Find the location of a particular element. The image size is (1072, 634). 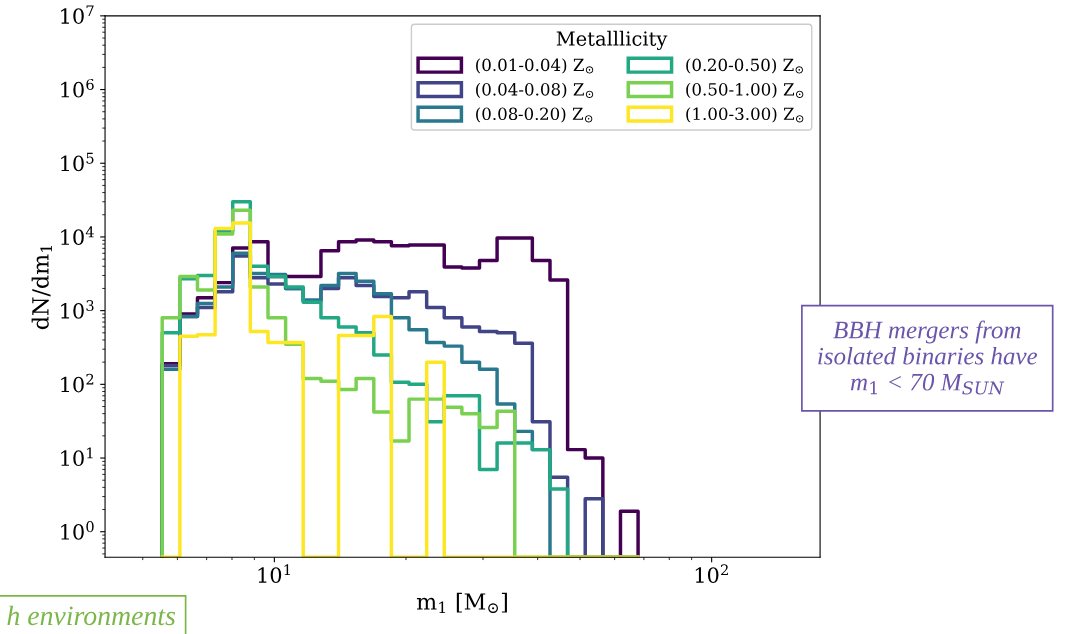

y-tick-label: 10$^{0}$ is located at coordinates (77, 530).